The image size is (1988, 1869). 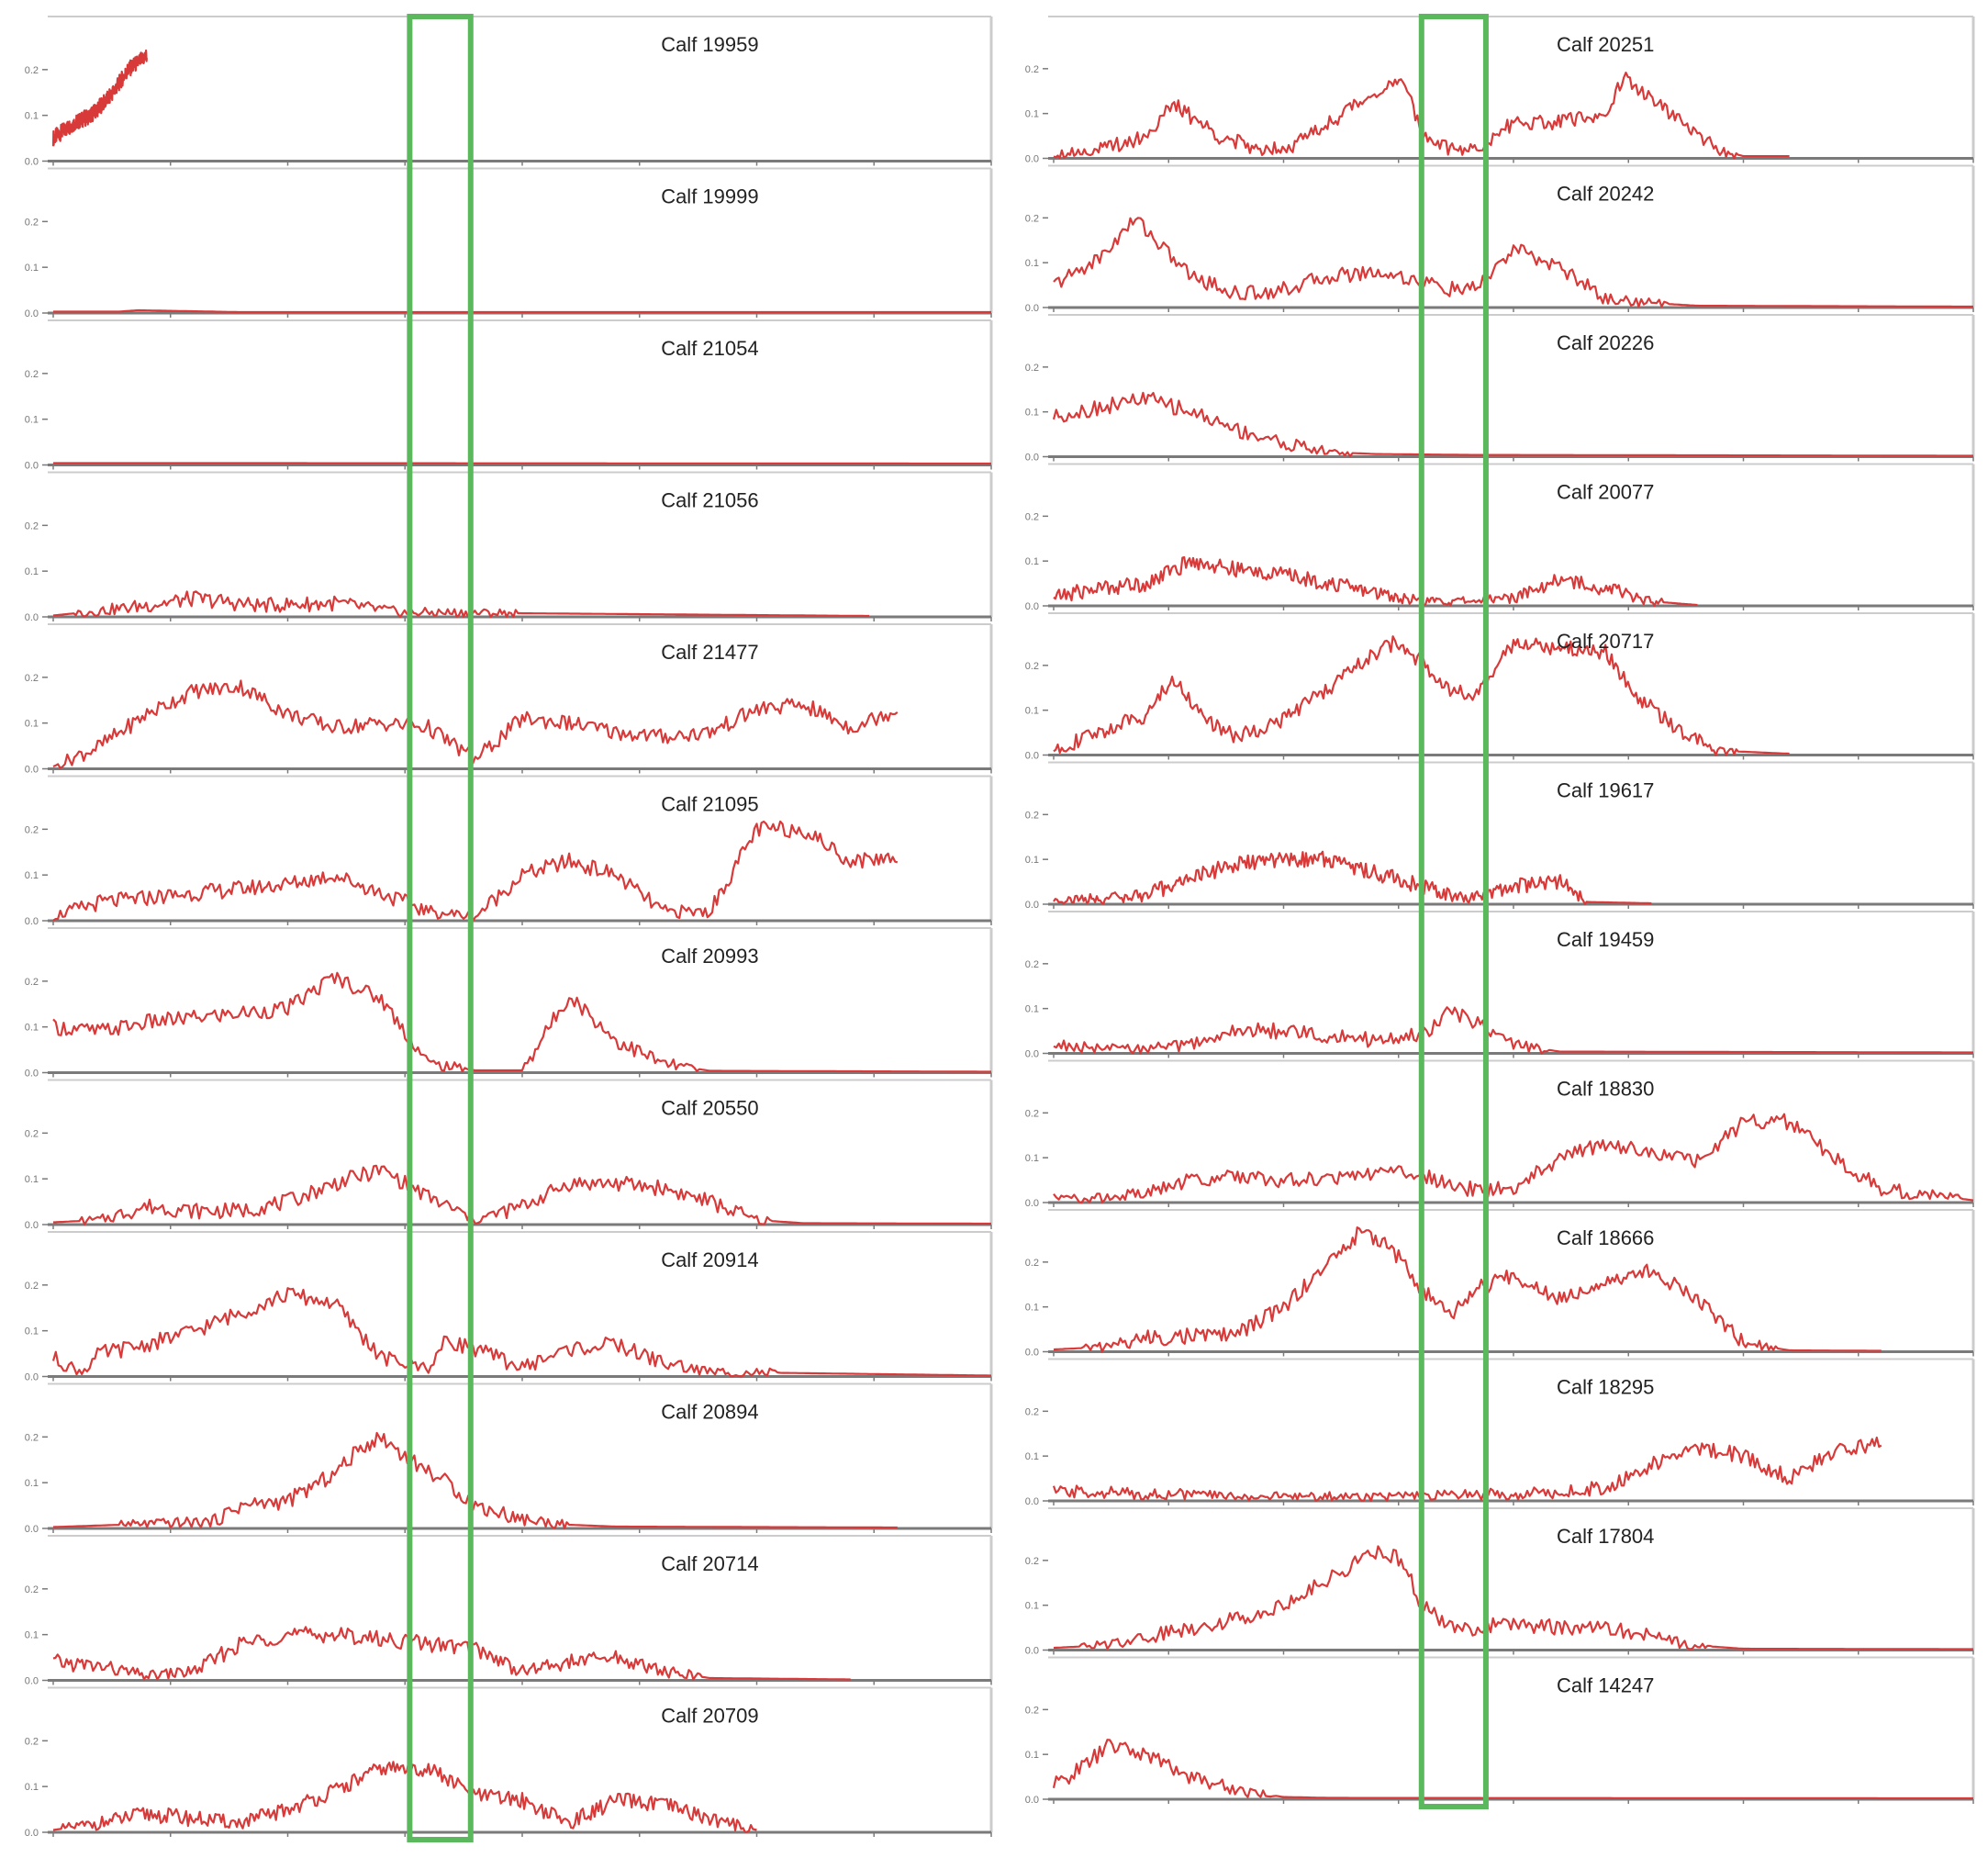 I want to click on chart-panel: 0.0 0.1 0.2 Calf 20714, so click(x=509, y=1611).